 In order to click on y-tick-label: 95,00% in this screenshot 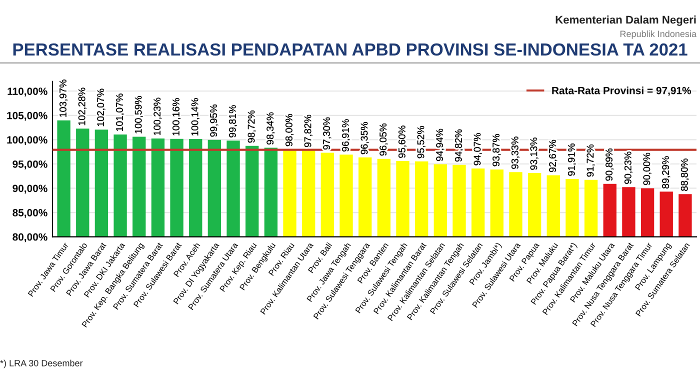, I will do `click(30, 165)`.